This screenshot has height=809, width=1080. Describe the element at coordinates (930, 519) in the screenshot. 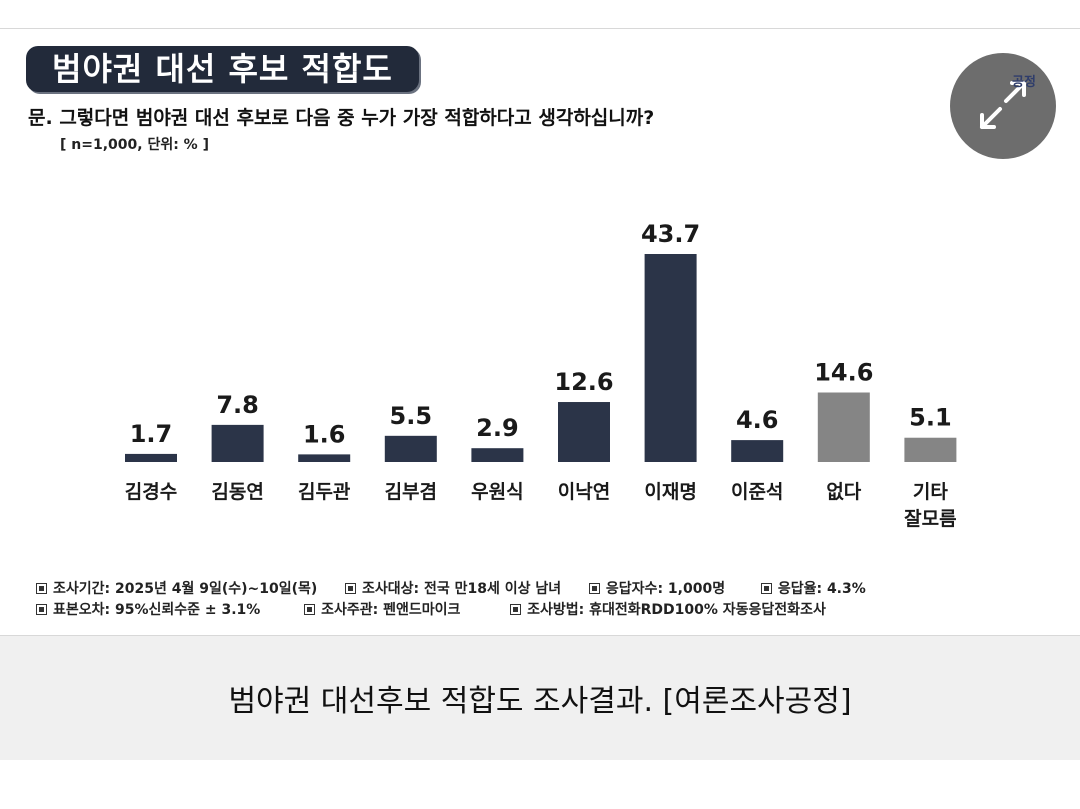

I see `category-label-9: 잘모름` at that location.